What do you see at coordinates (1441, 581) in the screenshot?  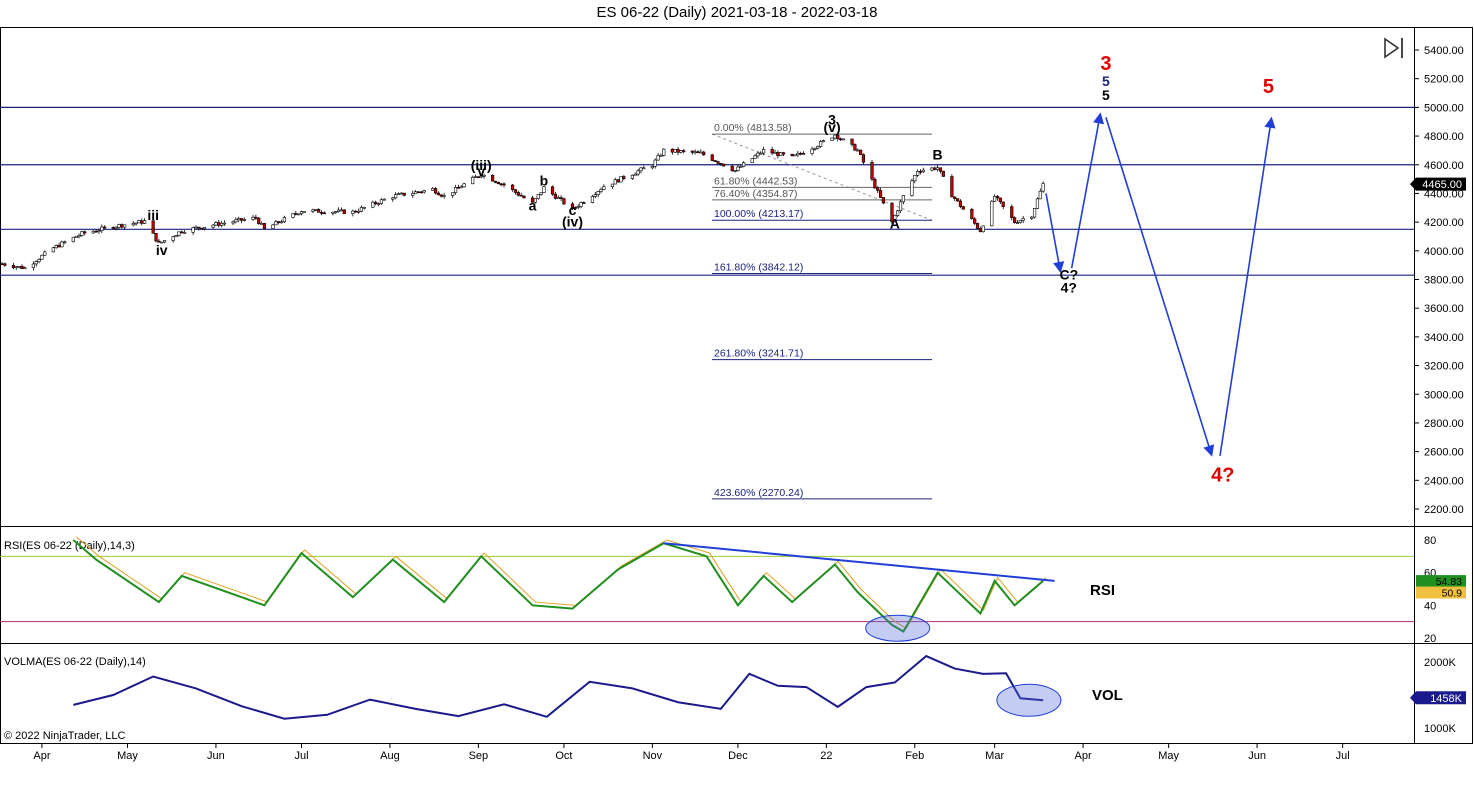 I see `rsi-current-tag` at bounding box center [1441, 581].